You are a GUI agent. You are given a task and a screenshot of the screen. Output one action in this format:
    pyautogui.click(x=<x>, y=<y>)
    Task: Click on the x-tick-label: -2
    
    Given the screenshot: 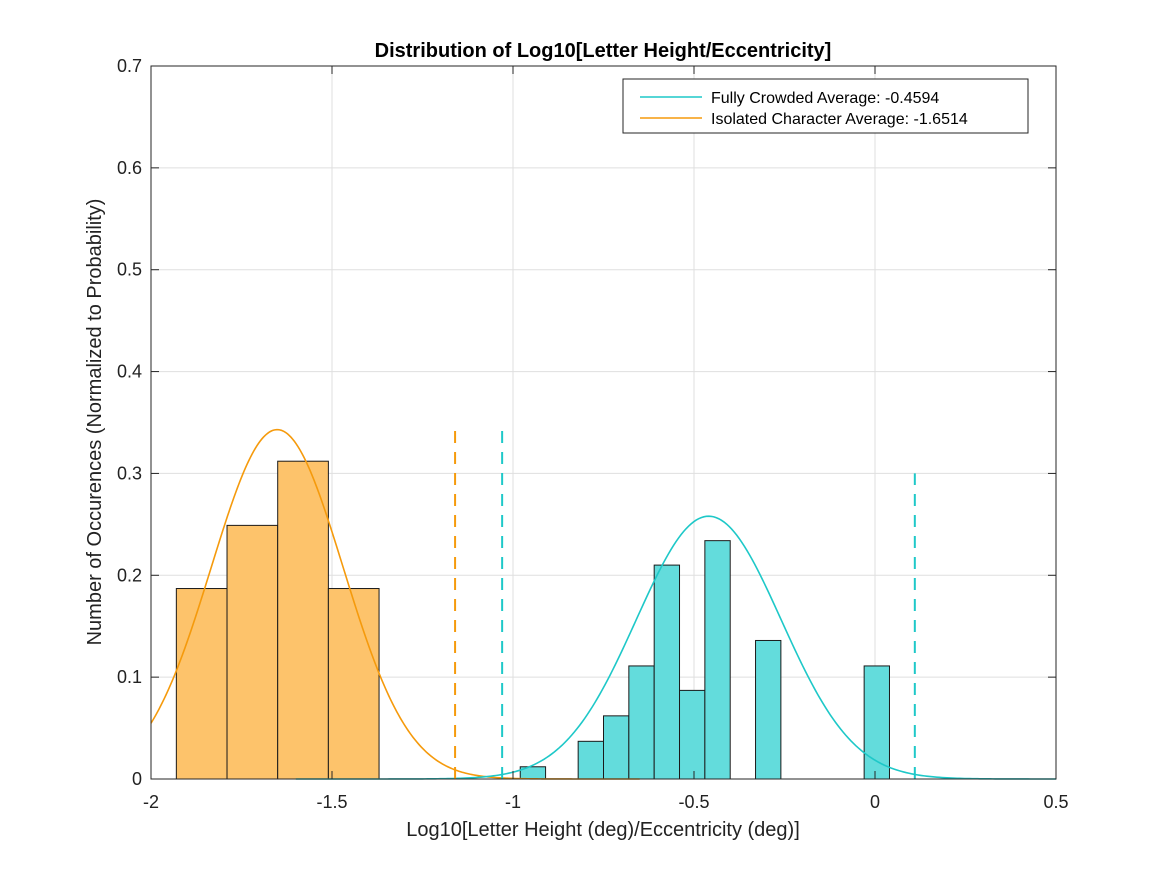 What is the action you would take?
    pyautogui.click(x=151, y=802)
    